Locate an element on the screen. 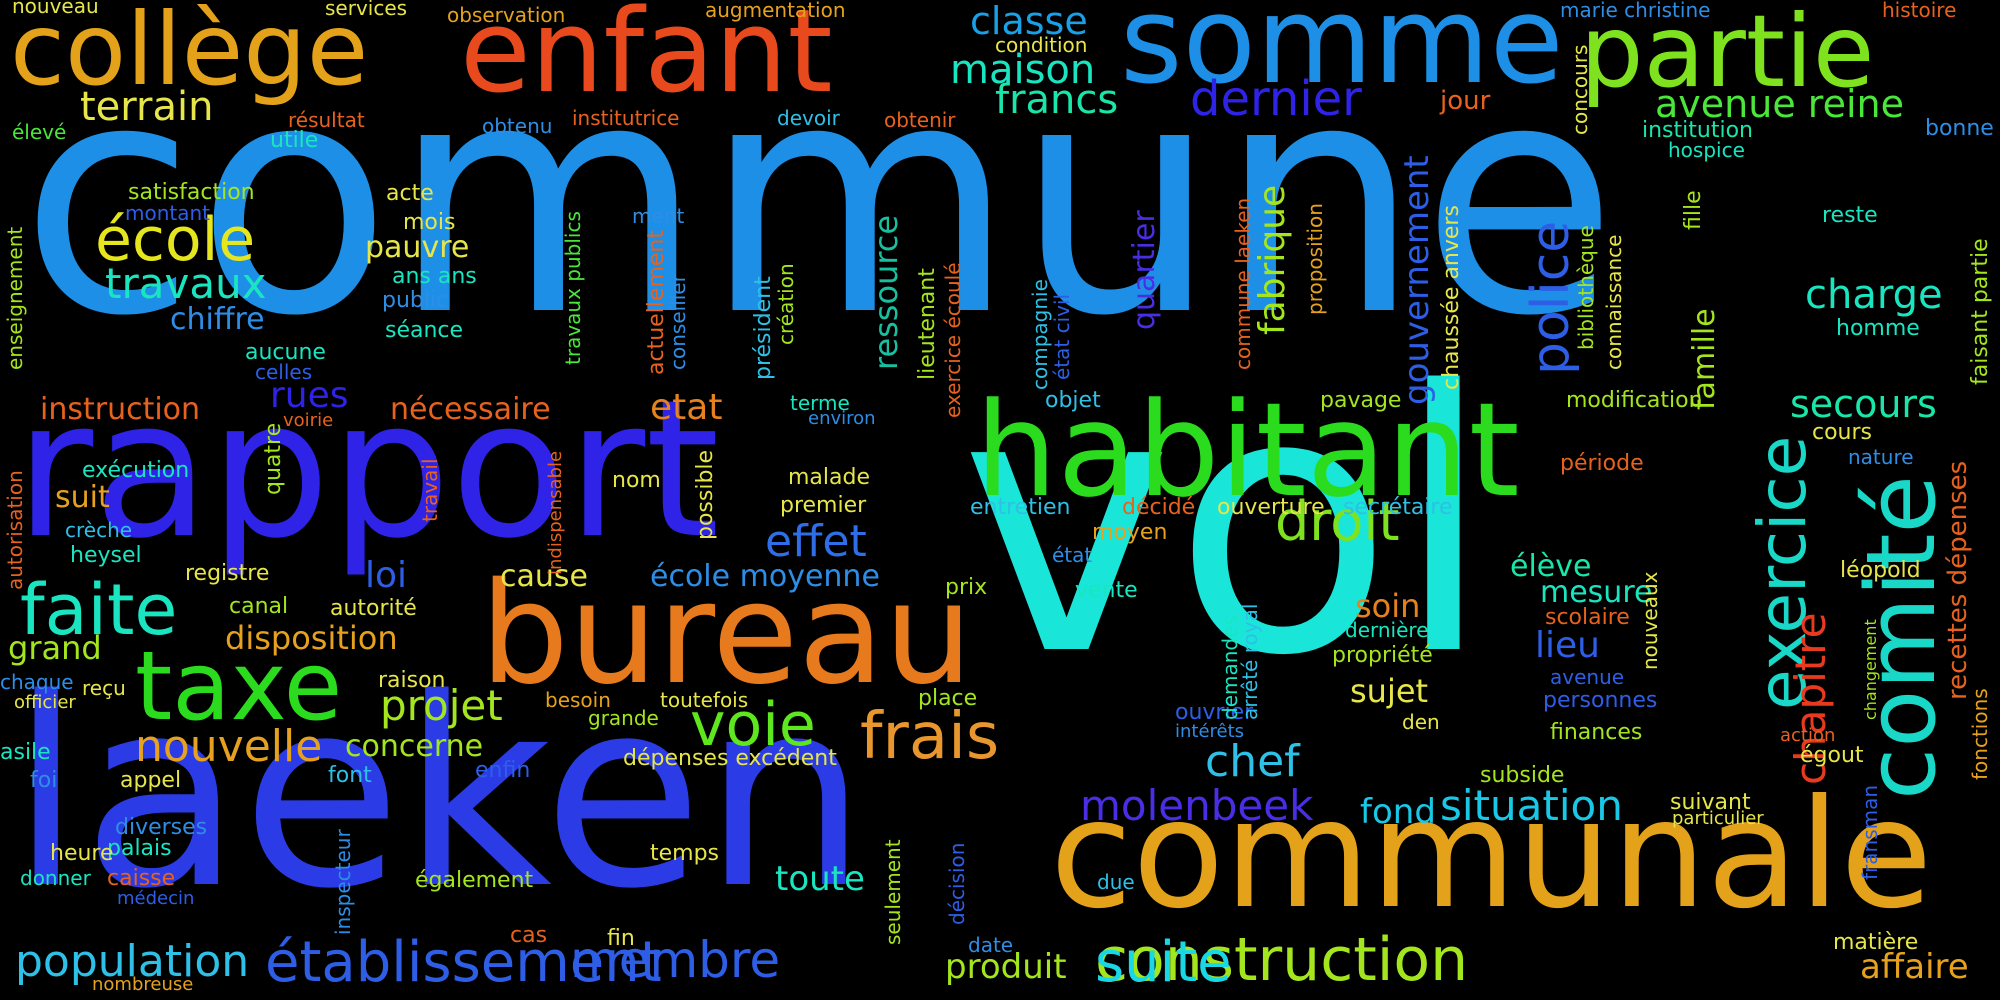  word-diverses: diverses is located at coordinates (161, 827).